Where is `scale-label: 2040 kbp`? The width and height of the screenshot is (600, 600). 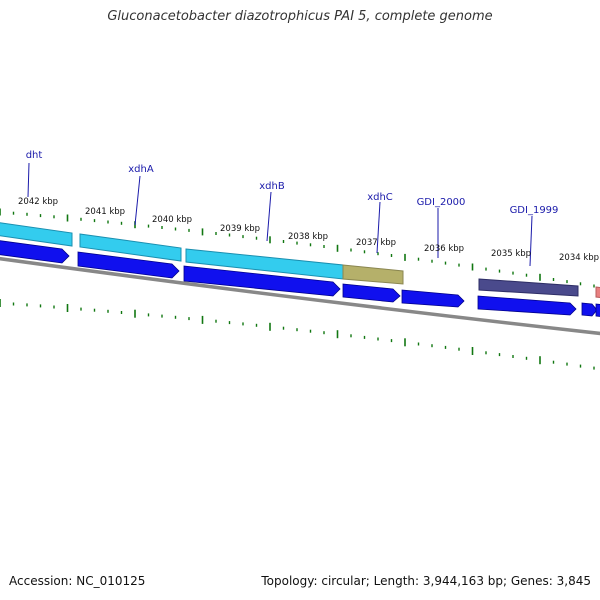
scale-label: 2040 kbp is located at coordinates (172, 220).